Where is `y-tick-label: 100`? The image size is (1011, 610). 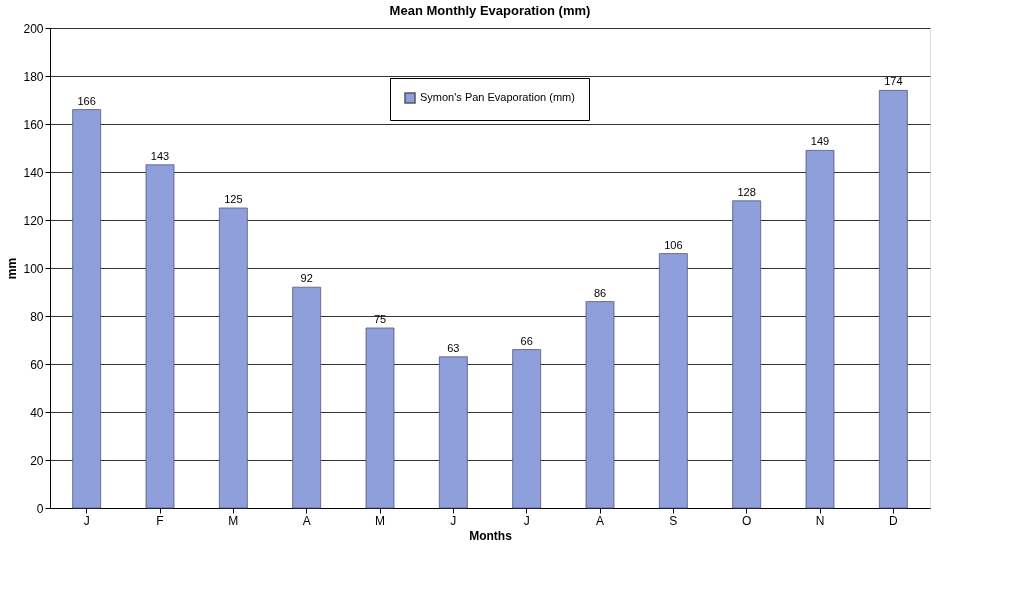
y-tick-label: 100 is located at coordinates (33, 268).